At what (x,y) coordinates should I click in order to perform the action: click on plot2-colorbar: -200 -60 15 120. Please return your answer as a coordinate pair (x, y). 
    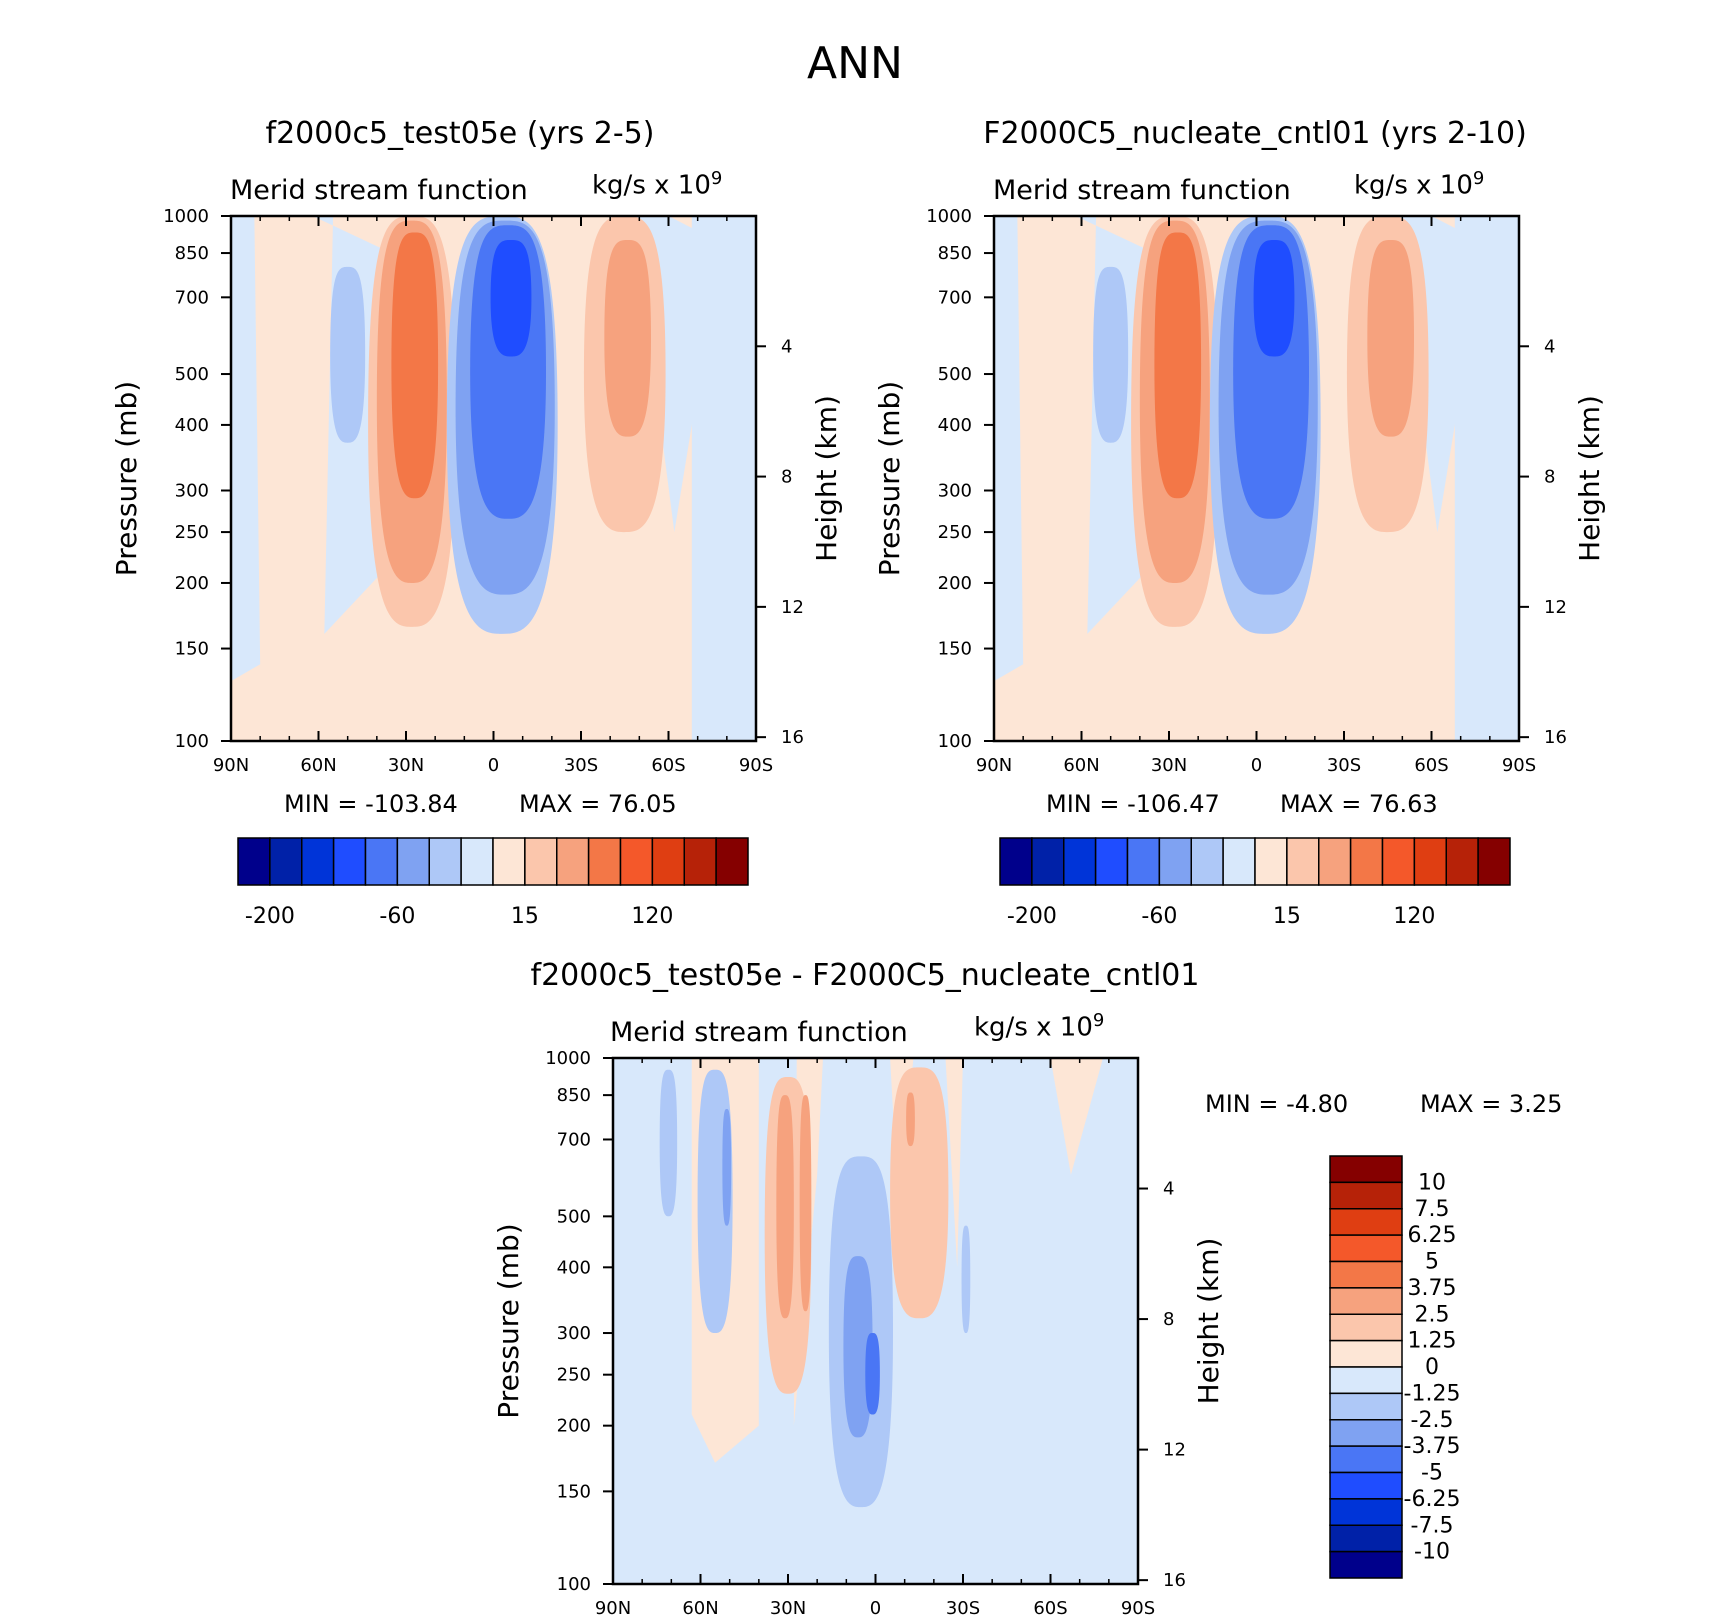
    Looking at the image, I should click on (1255, 883).